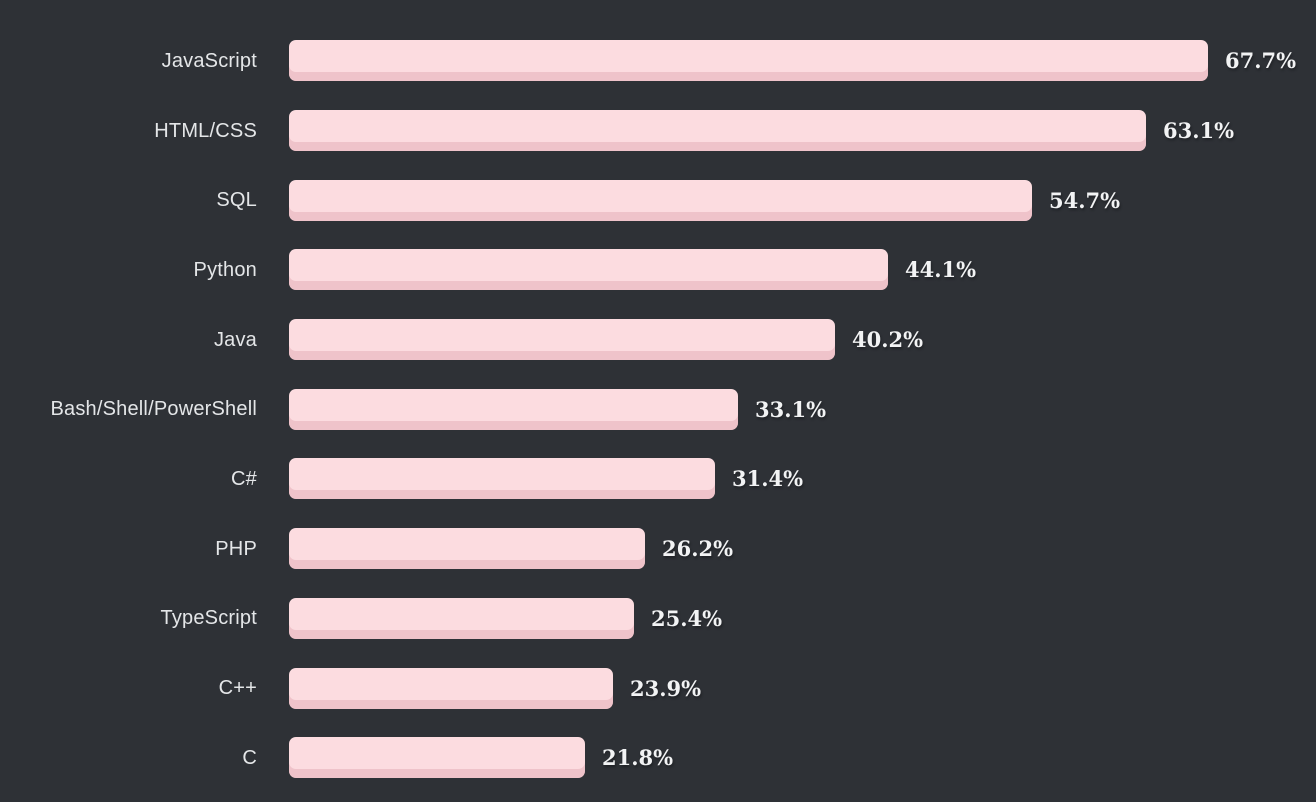 Image resolution: width=1316 pixels, height=802 pixels. Describe the element at coordinates (802, 688) in the screenshot. I see `bar-track: 23.9%` at that location.